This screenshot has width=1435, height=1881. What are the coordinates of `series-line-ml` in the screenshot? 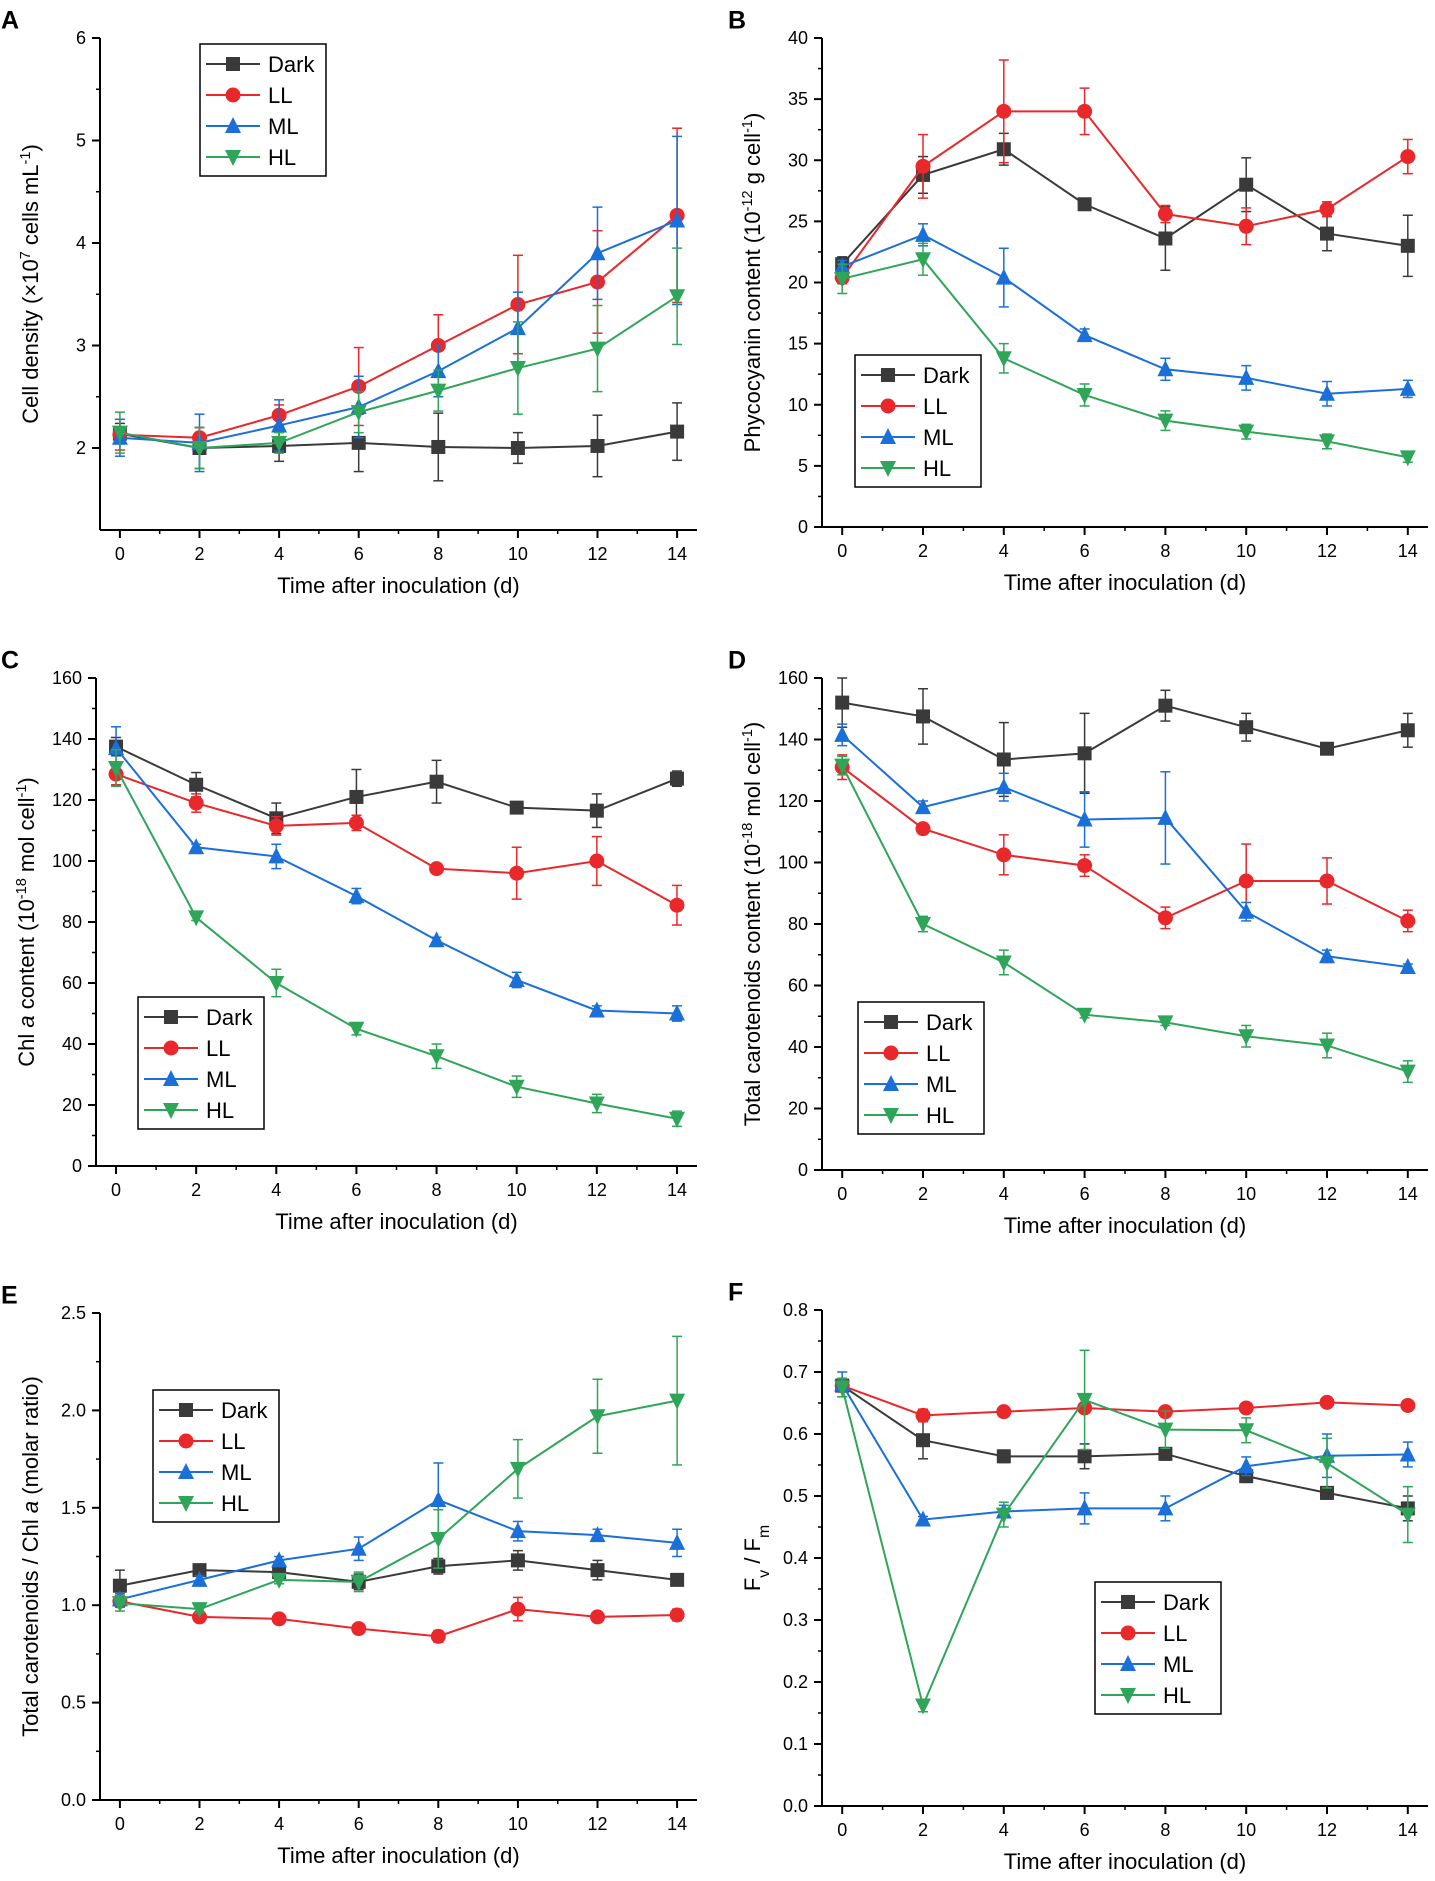 It's located at (396, 881).